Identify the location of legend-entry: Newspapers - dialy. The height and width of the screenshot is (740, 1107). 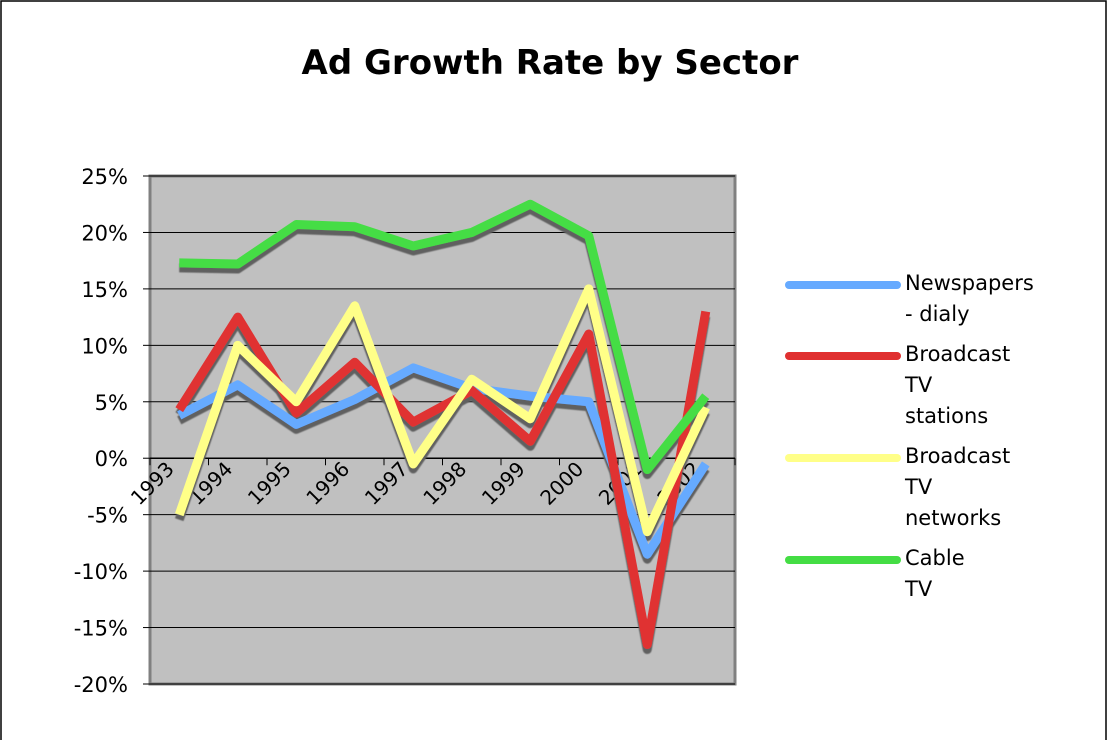
(909, 299).